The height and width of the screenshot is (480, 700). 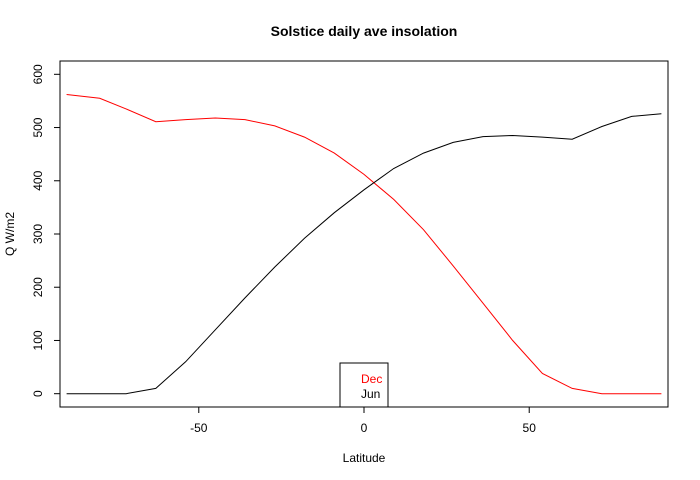 I want to click on x-tick-label: -50, so click(x=199, y=428).